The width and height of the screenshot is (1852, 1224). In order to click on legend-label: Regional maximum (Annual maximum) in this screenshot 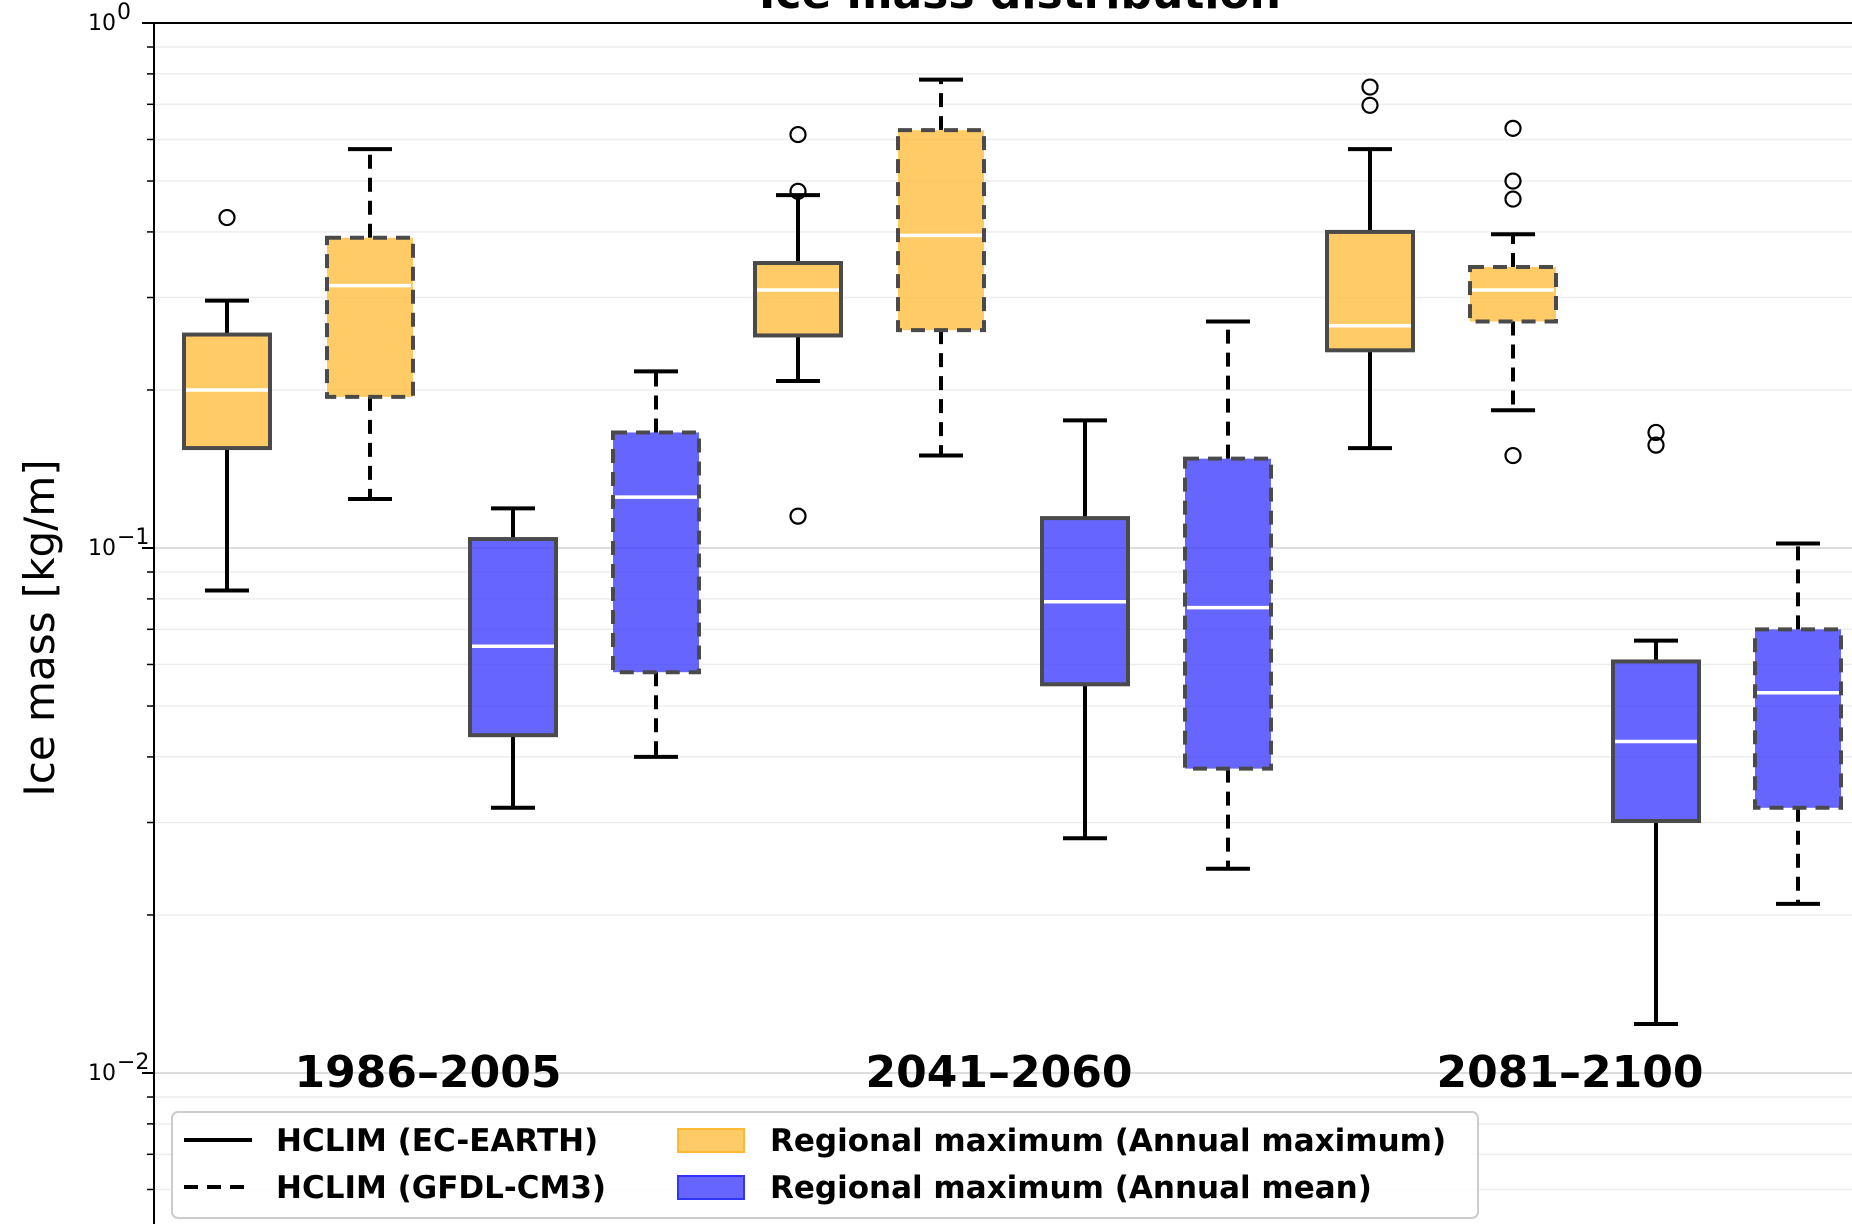, I will do `click(1108, 1141)`.